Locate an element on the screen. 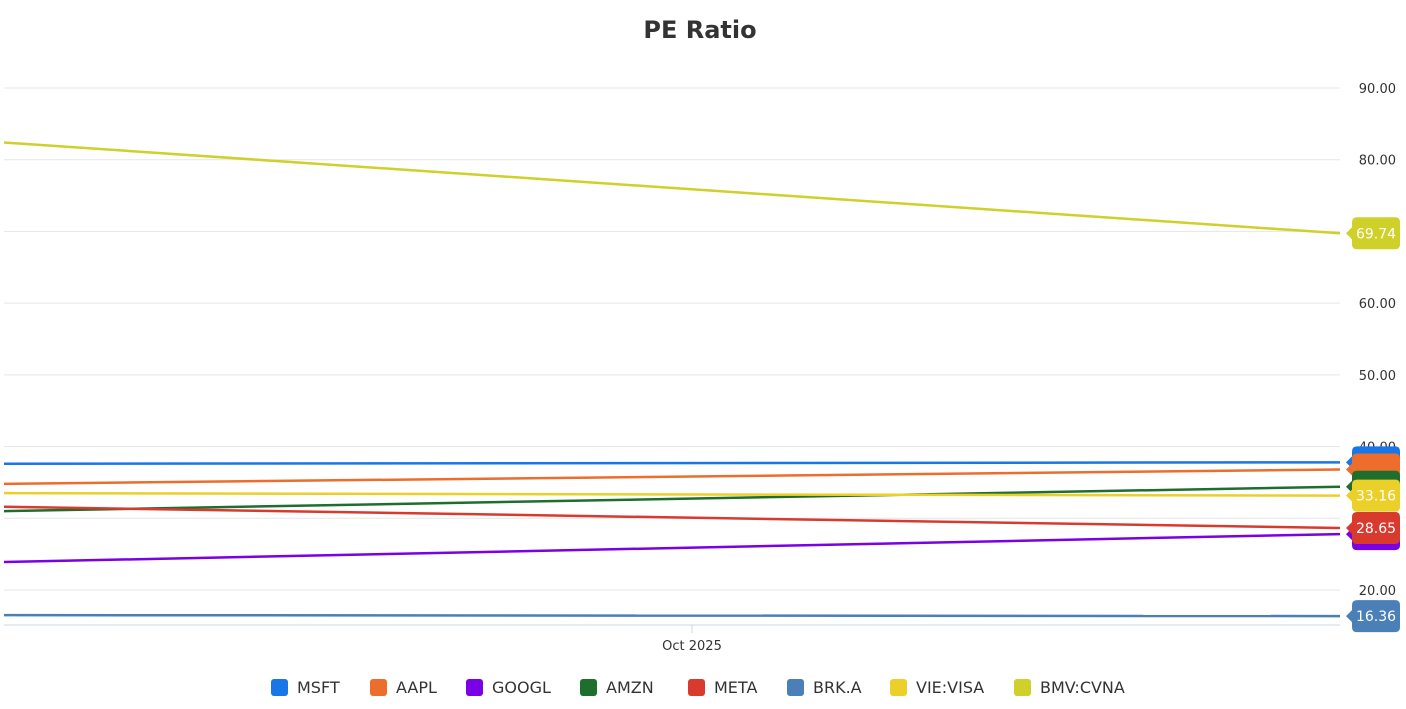  legend-label: MSFT is located at coordinates (318, 687).